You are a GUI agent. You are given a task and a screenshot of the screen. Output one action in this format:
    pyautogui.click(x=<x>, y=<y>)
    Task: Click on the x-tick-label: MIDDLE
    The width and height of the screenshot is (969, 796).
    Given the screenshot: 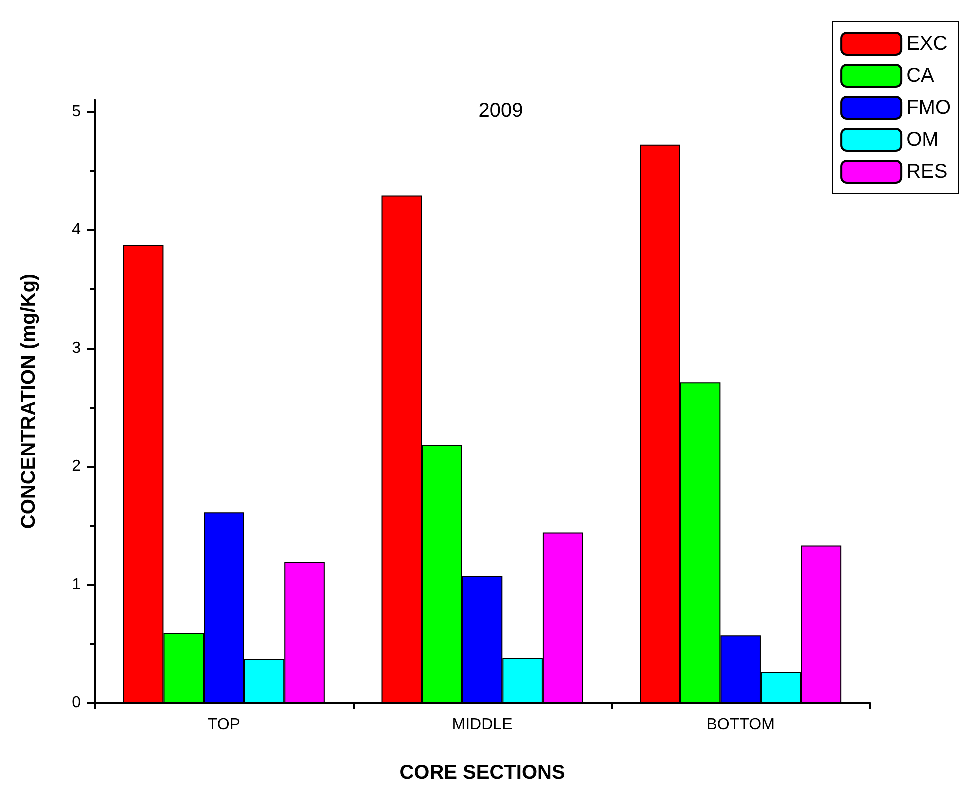 What is the action you would take?
    pyautogui.click(x=482, y=725)
    